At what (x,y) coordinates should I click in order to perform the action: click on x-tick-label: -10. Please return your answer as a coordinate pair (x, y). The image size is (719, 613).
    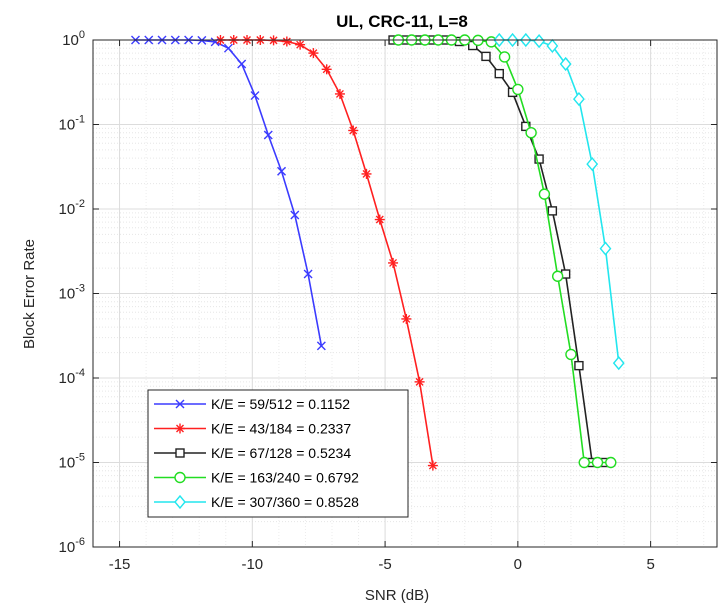
    Looking at the image, I should click on (252, 564).